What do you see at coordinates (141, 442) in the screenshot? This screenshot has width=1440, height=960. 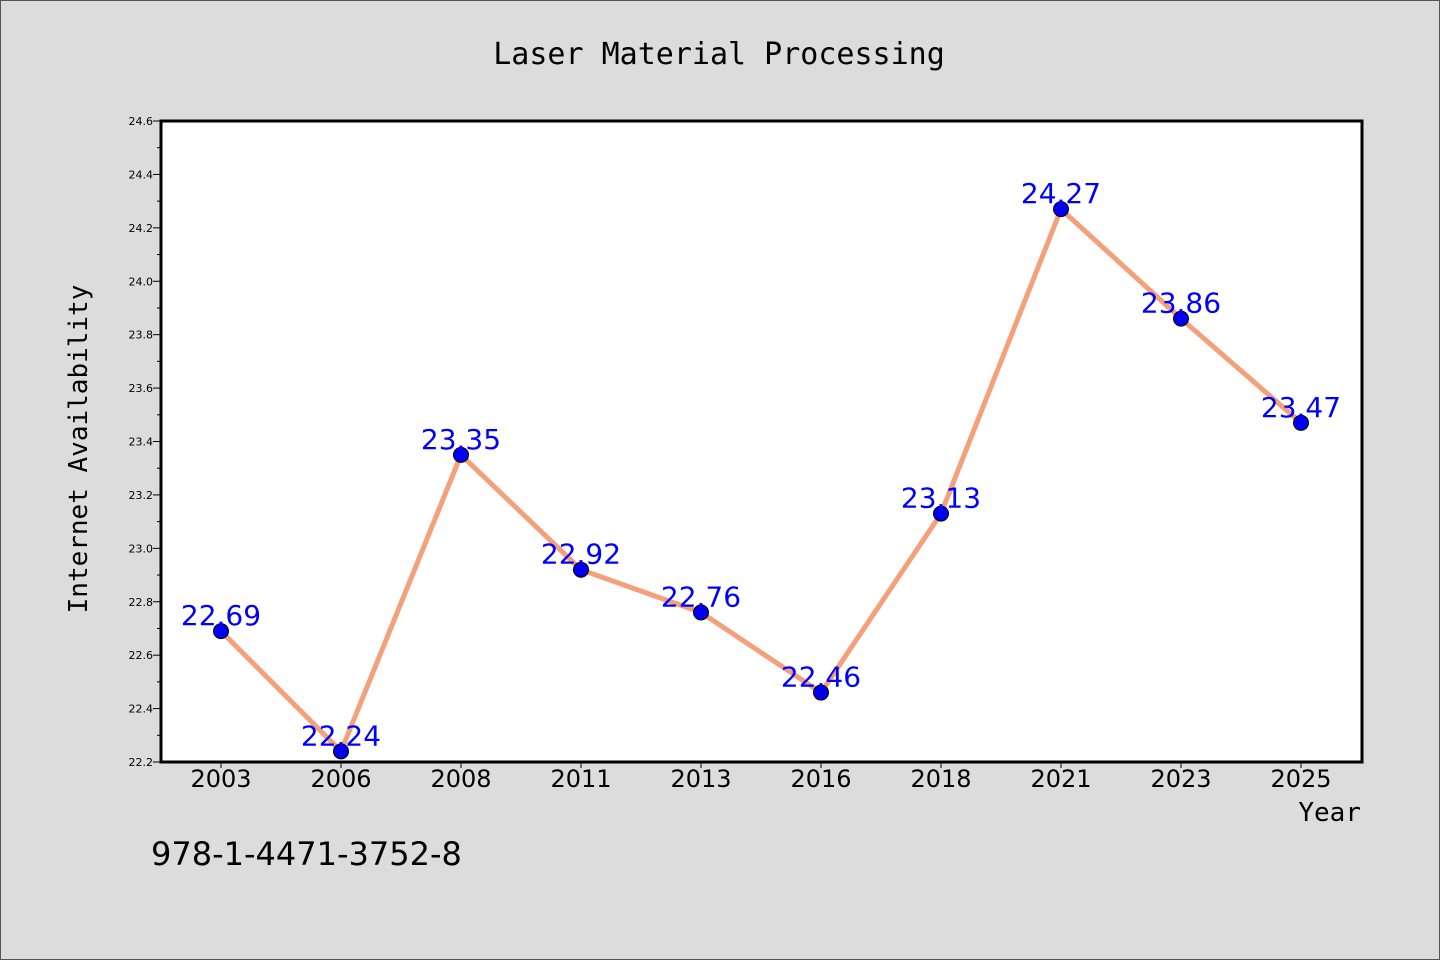 I see `y-tick-label: 23.4` at bounding box center [141, 442].